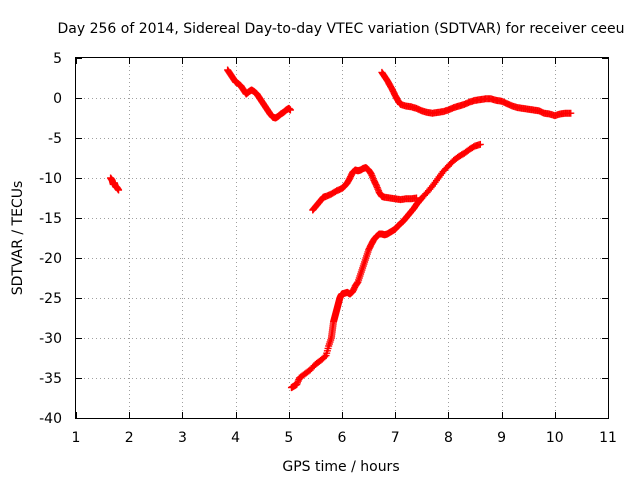 The width and height of the screenshot is (640, 480). I want to click on y-tick-label: -20, so click(50, 259).